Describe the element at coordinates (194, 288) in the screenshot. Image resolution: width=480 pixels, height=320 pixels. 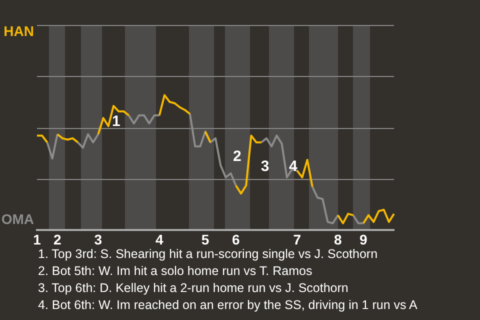
I see `text: 3. Top 6th: D. Kelley hit a 2-run home run vs J. Scothorn` at that location.